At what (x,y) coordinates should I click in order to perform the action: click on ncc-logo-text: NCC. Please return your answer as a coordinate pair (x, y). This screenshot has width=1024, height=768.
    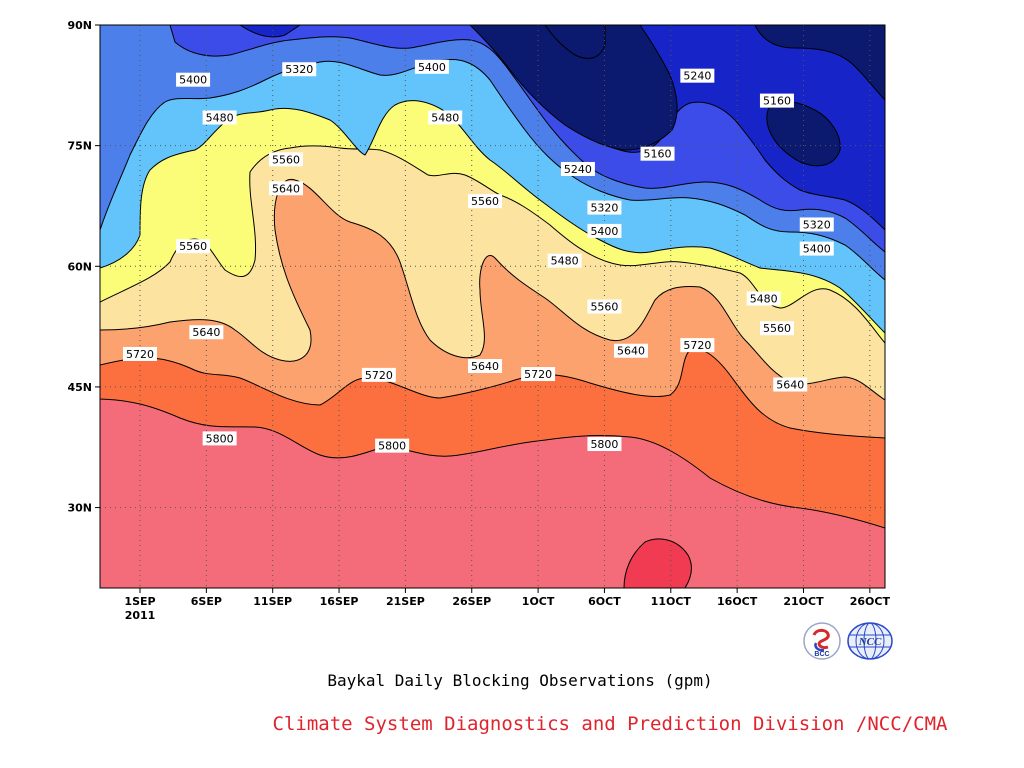
    Looking at the image, I should click on (870, 642).